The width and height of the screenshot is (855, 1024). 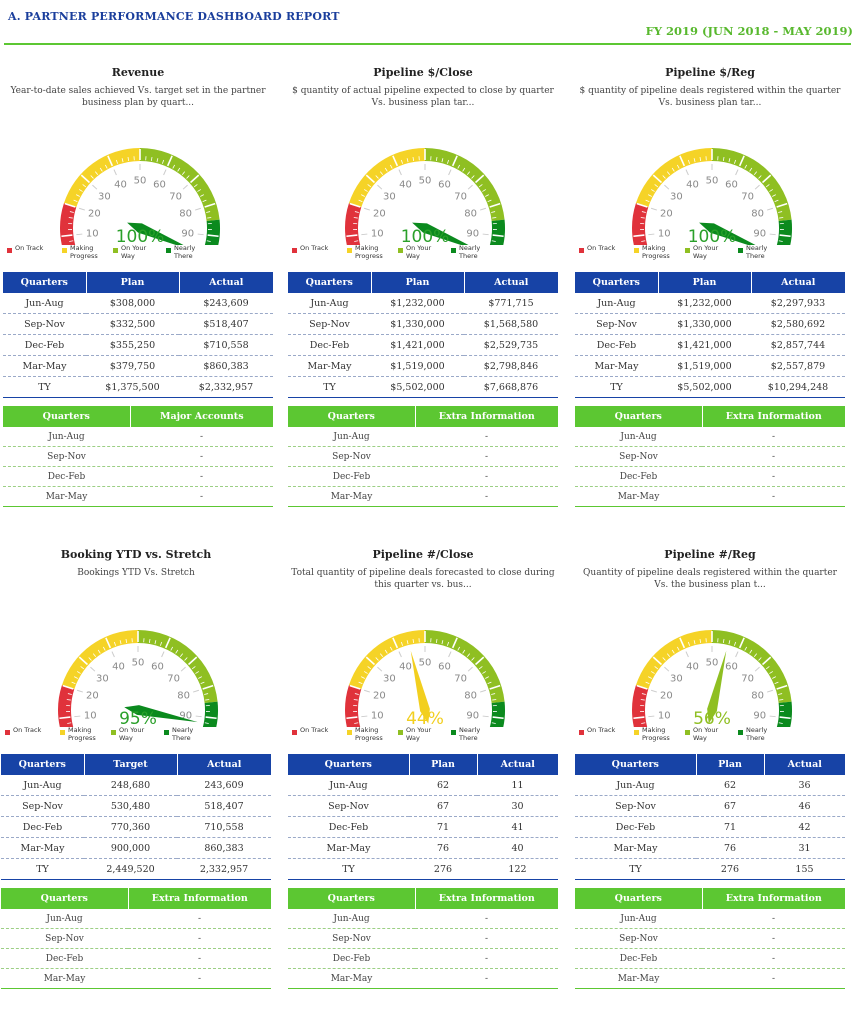 I want to click on info-table-header: Quarters Extra Information, so click(x=710, y=898).